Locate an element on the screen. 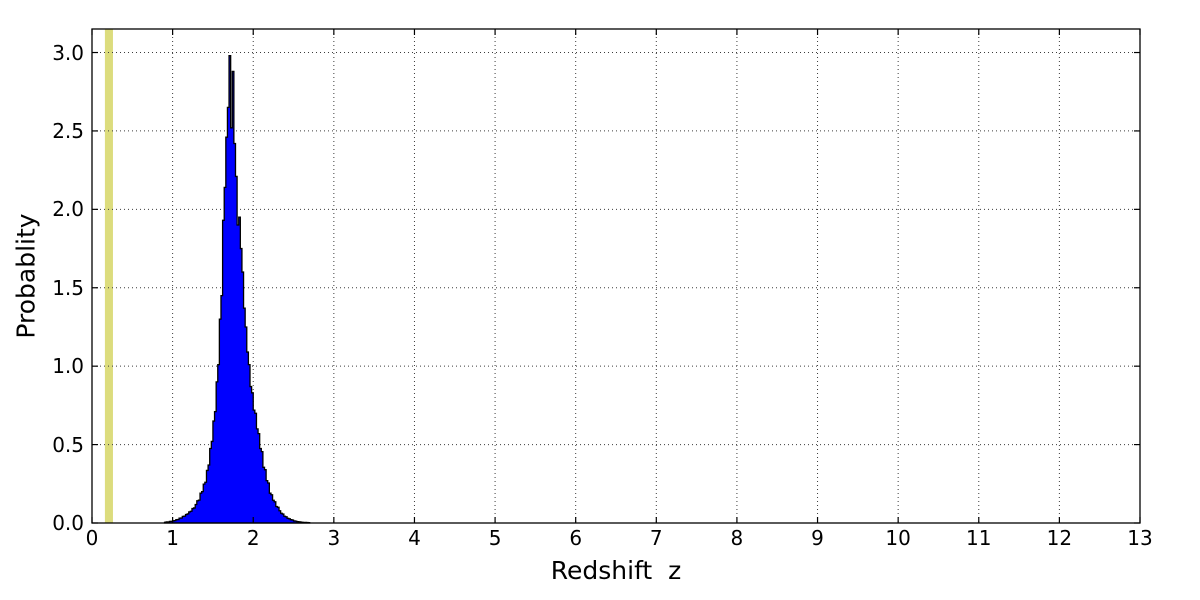  x-tick-label: 1 is located at coordinates (172, 538).